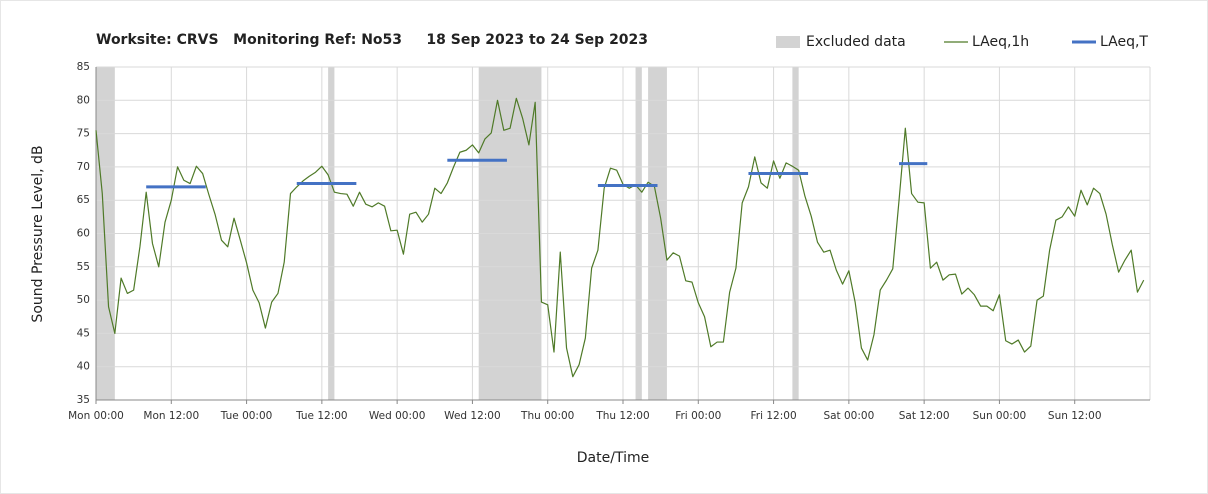  Describe the element at coordinates (774, 416) in the screenshot. I see `x-tick-label: Fri 12:00` at that location.